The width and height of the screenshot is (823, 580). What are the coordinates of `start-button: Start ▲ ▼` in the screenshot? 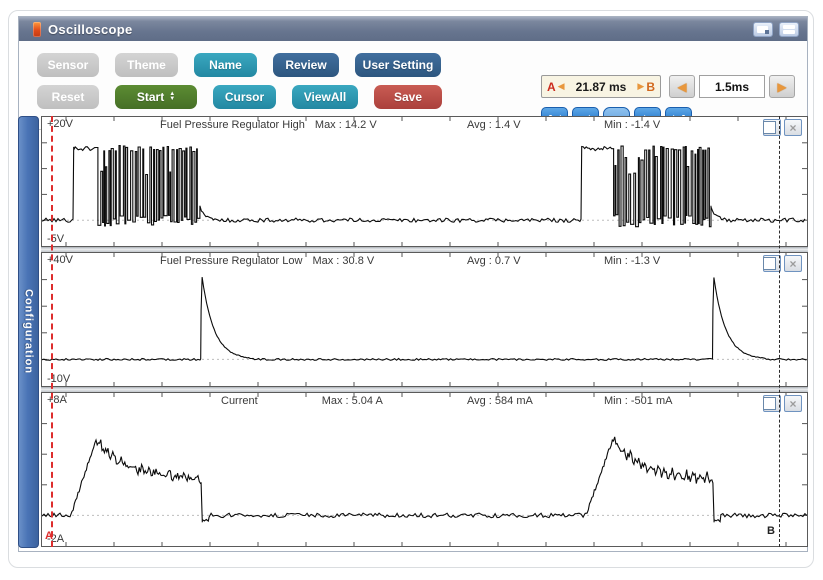 It's located at (156, 97).